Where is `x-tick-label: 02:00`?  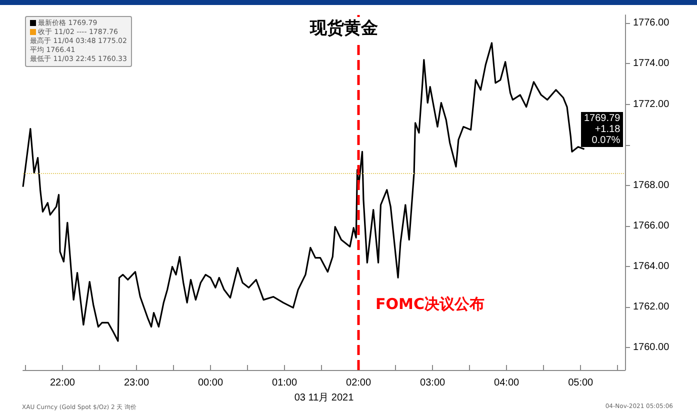 x-tick-label: 02:00 is located at coordinates (359, 383).